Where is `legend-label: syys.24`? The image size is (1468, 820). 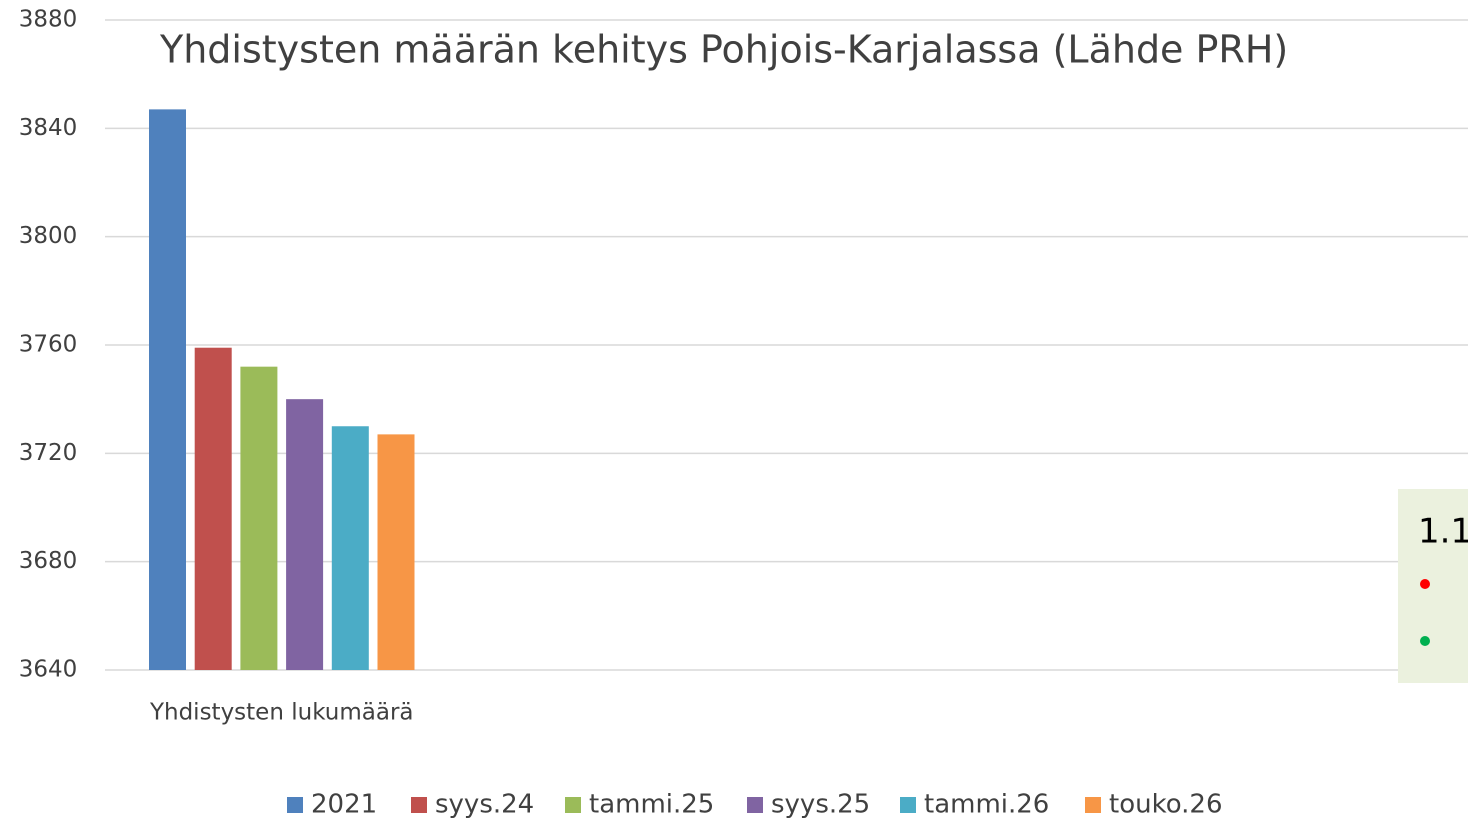
legend-label: syys.24 is located at coordinates (484, 805).